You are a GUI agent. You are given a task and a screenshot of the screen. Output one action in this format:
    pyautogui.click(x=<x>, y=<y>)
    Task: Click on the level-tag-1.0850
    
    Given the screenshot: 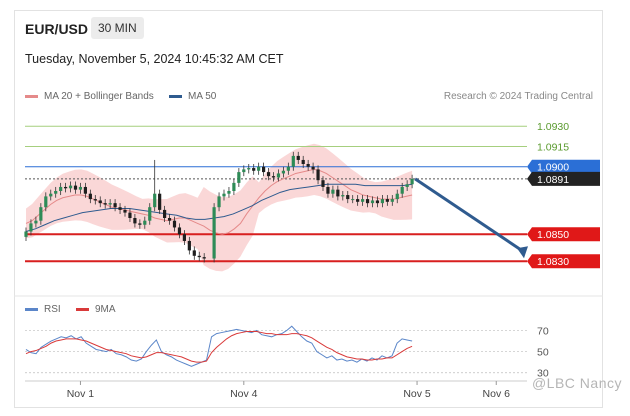 What is the action you would take?
    pyautogui.click(x=563, y=234)
    